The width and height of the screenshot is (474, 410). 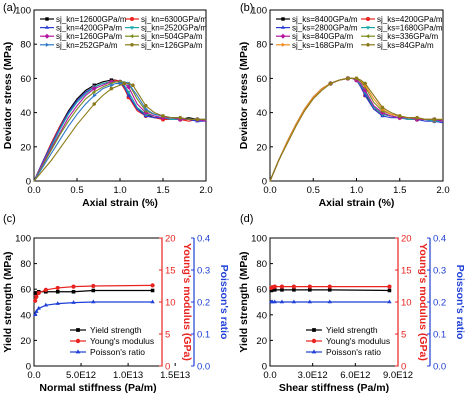 What do you see at coordinates (244, 301) in the screenshot?
I see `y-axis-label: Yield strength (MPa)` at bounding box center [244, 301].